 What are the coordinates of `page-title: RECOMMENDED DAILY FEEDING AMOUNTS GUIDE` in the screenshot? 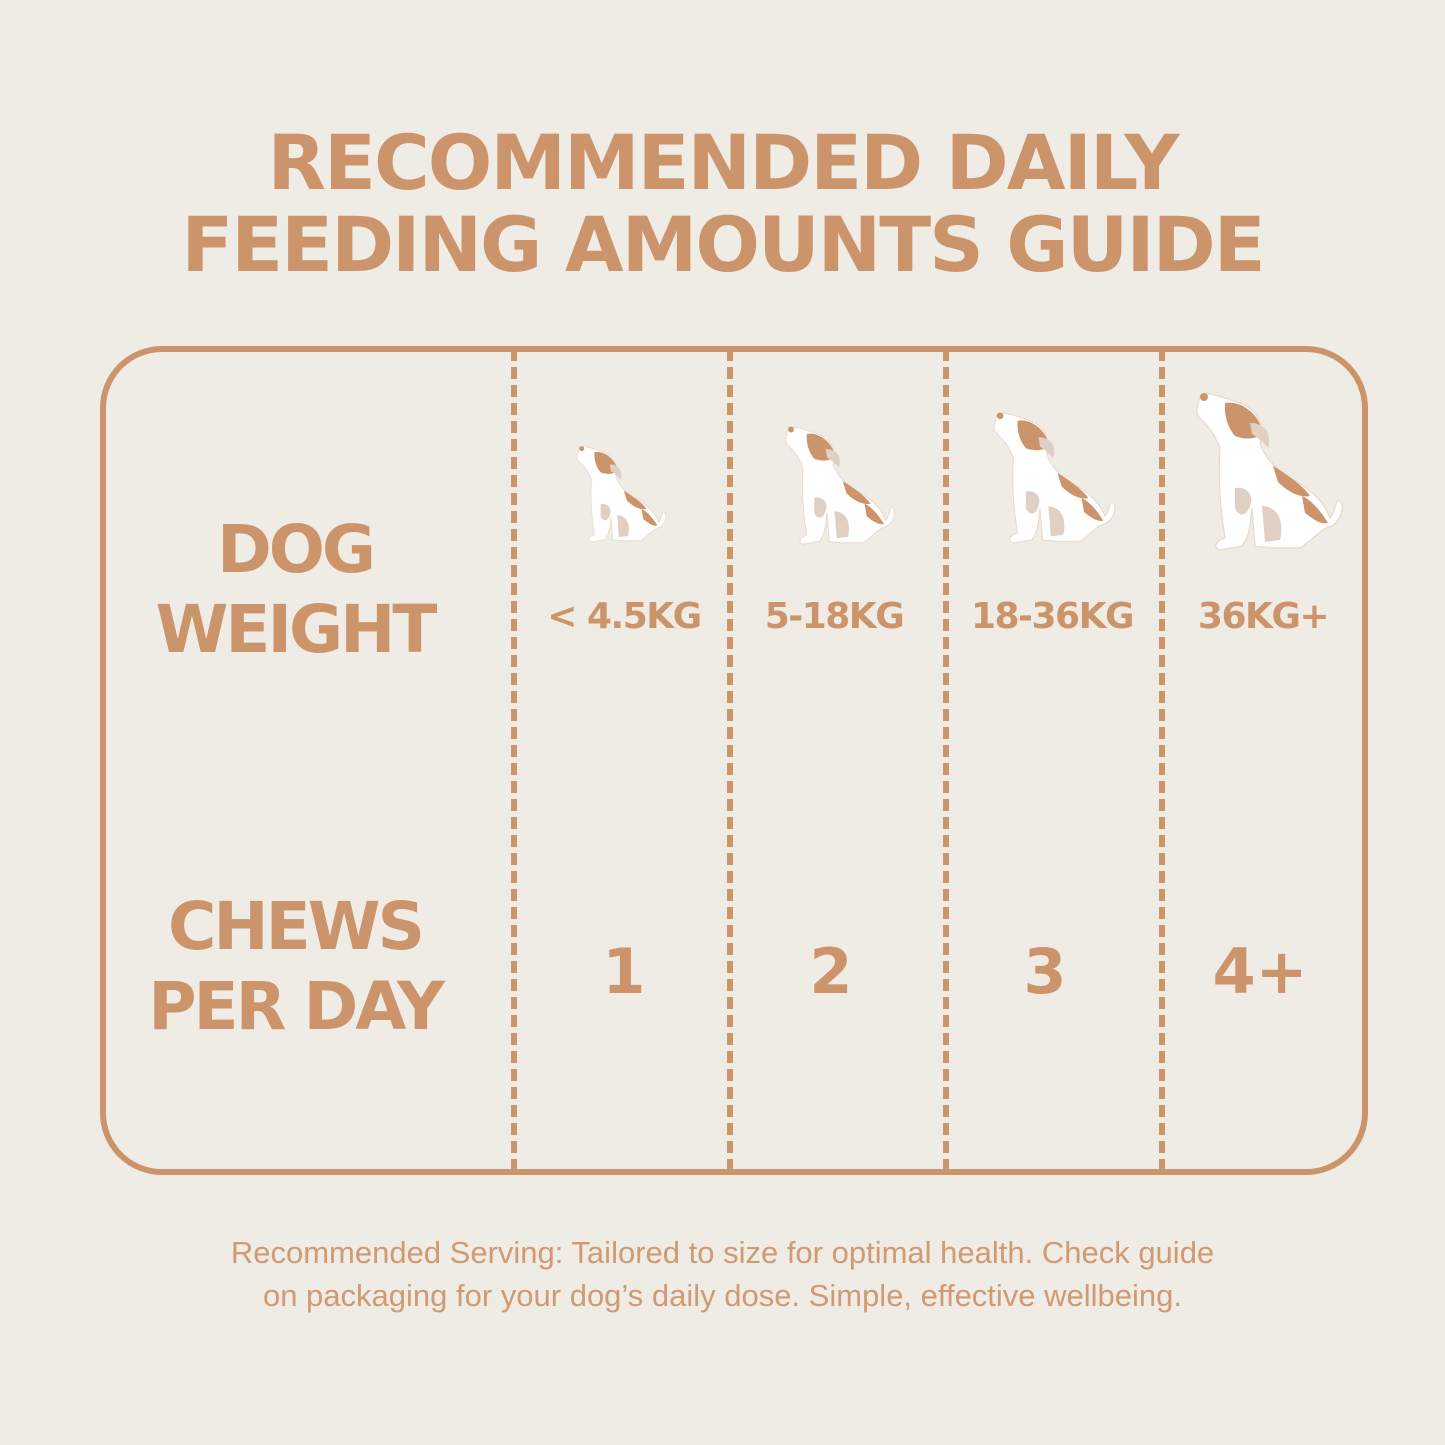 It's located at (722, 204).